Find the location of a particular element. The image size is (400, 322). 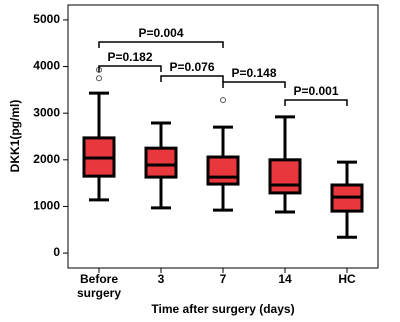

x-axis-title: Time after surgery (days) is located at coordinates (222, 309).